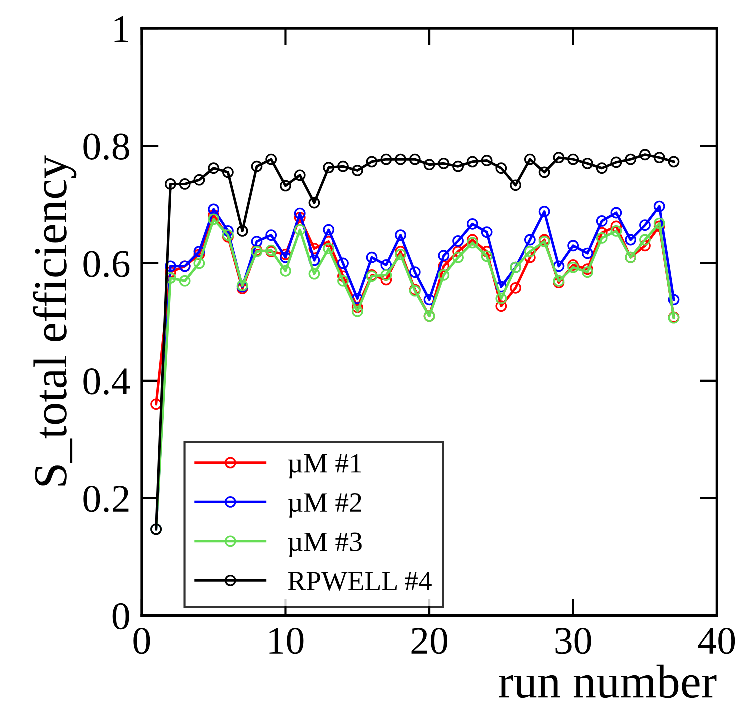  Describe the element at coordinates (287, 641) in the screenshot. I see `x-tick-label: 10` at that location.